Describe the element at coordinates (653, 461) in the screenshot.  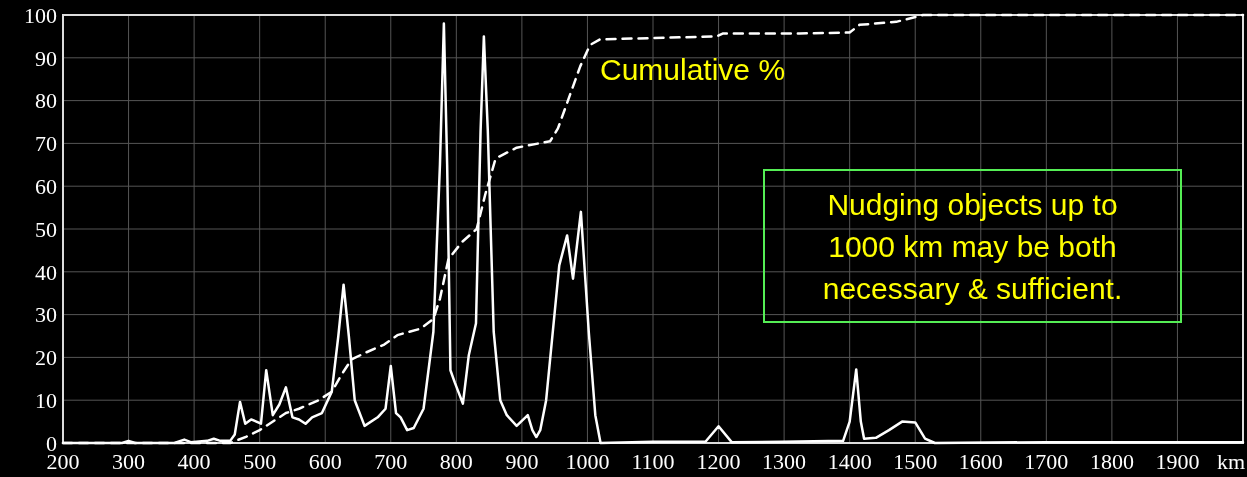
I see `x-tick-label: 1100` at that location.